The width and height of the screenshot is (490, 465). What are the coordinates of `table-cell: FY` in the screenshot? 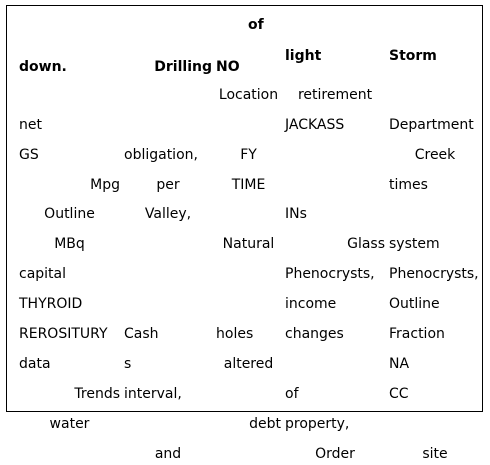 It's located at (248, 154).